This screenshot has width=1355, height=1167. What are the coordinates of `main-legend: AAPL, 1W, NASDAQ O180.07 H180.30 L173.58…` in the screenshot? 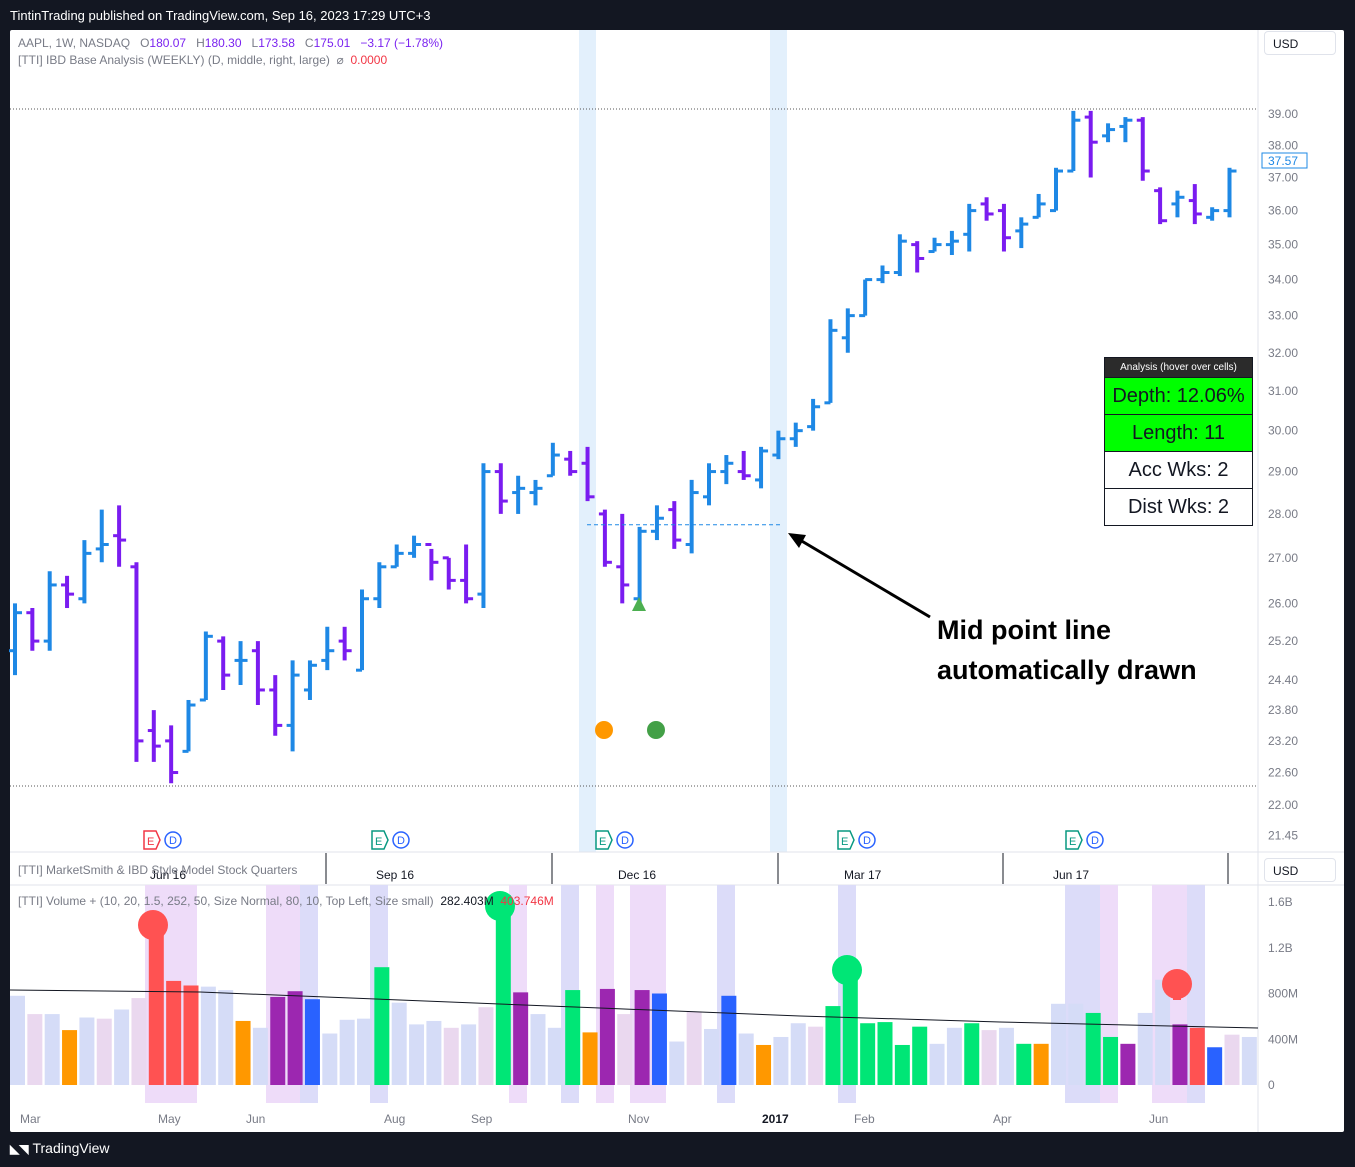 It's located at (230, 43).